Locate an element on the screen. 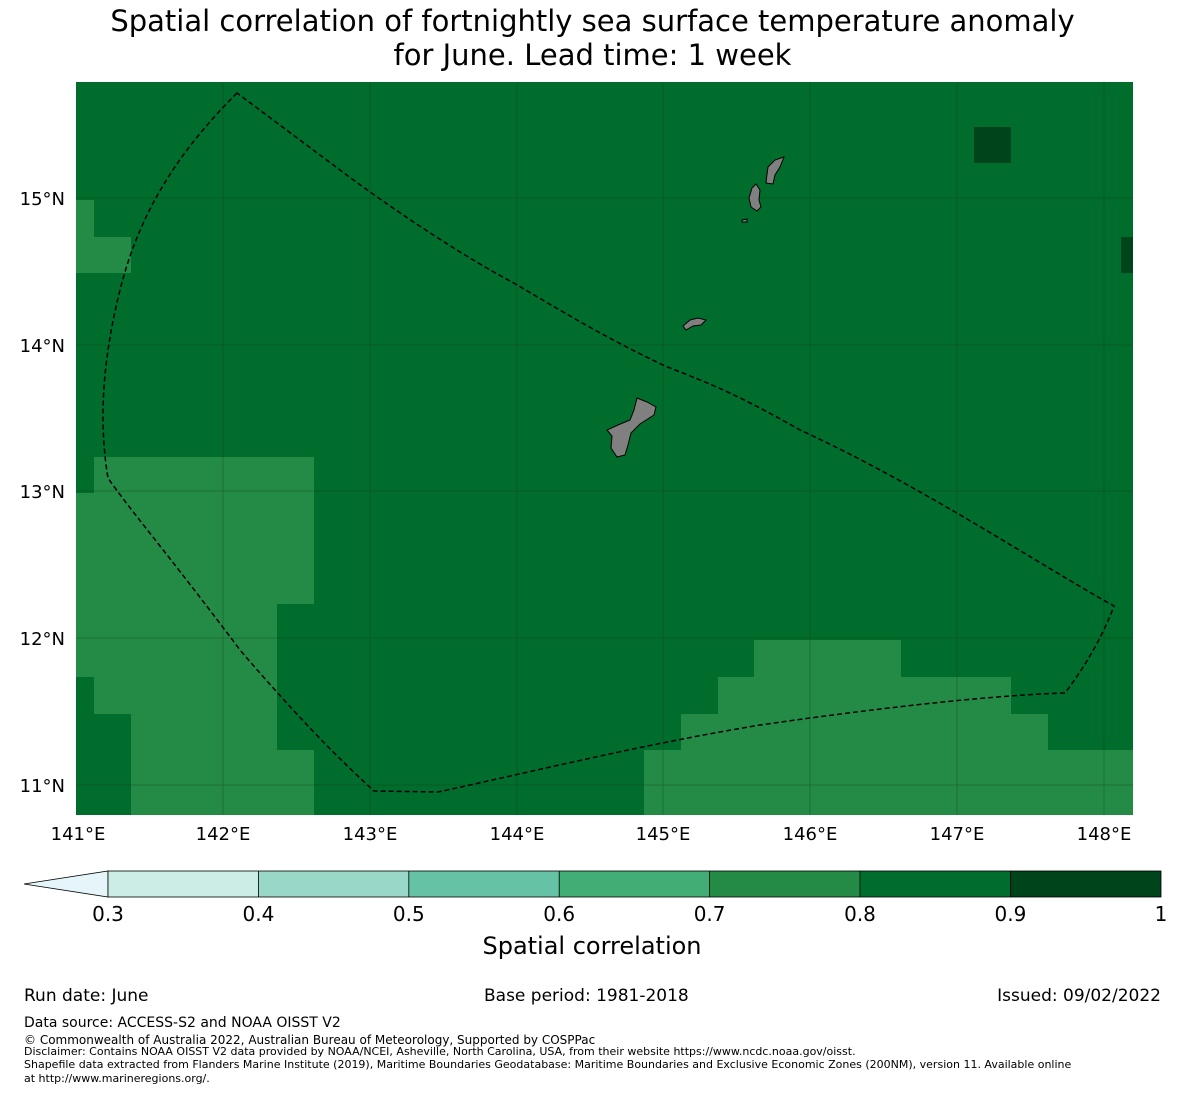  colorbar-dividers is located at coordinates (634, 884).